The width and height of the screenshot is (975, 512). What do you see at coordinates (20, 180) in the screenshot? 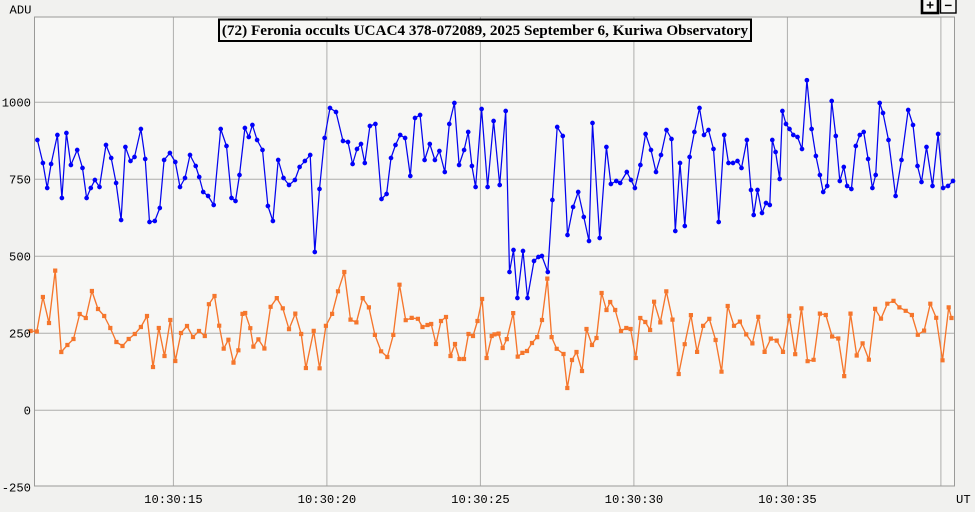
I see `svg-text: 750` at bounding box center [20, 180].